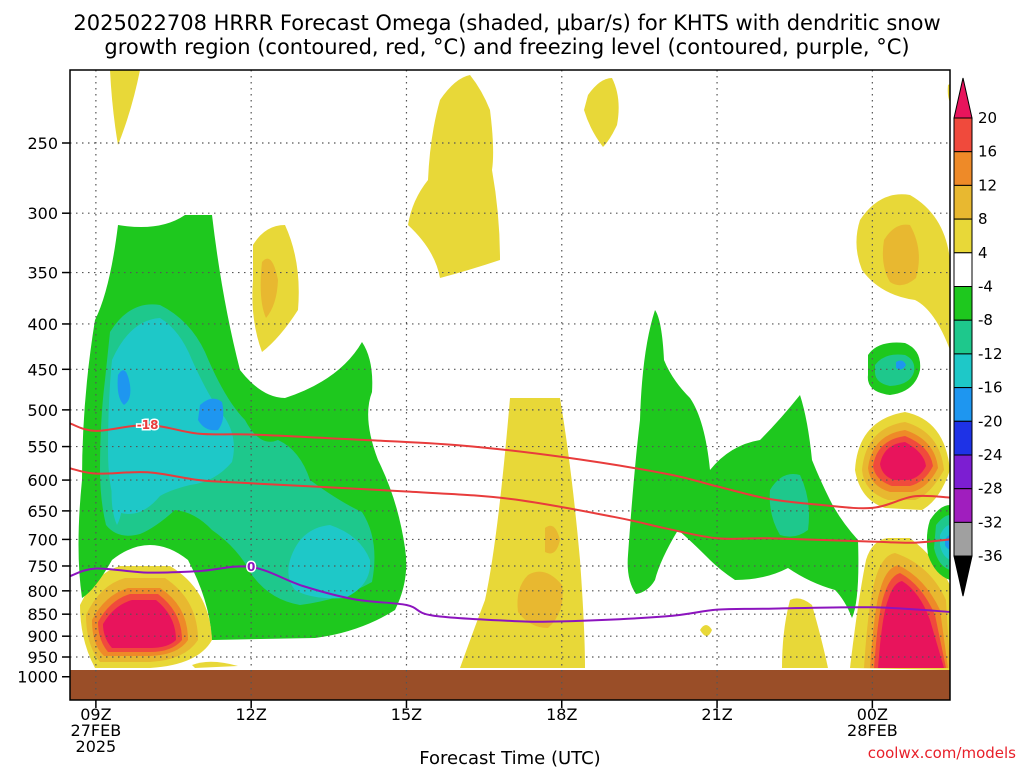 This screenshot has width=1024, height=768. What do you see at coordinates (987, 152) in the screenshot?
I see `colorbar-label-1: 16` at bounding box center [987, 152].